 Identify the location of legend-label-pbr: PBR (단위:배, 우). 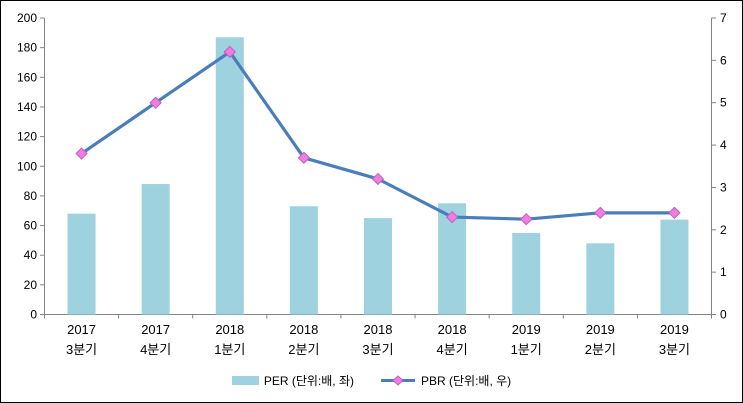
(466, 381).